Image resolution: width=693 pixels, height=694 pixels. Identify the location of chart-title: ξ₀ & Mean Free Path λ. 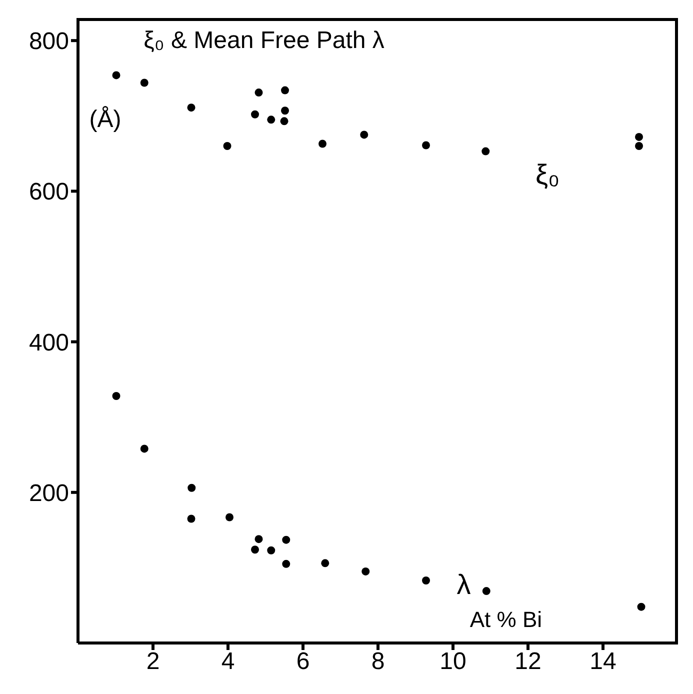
(264, 40).